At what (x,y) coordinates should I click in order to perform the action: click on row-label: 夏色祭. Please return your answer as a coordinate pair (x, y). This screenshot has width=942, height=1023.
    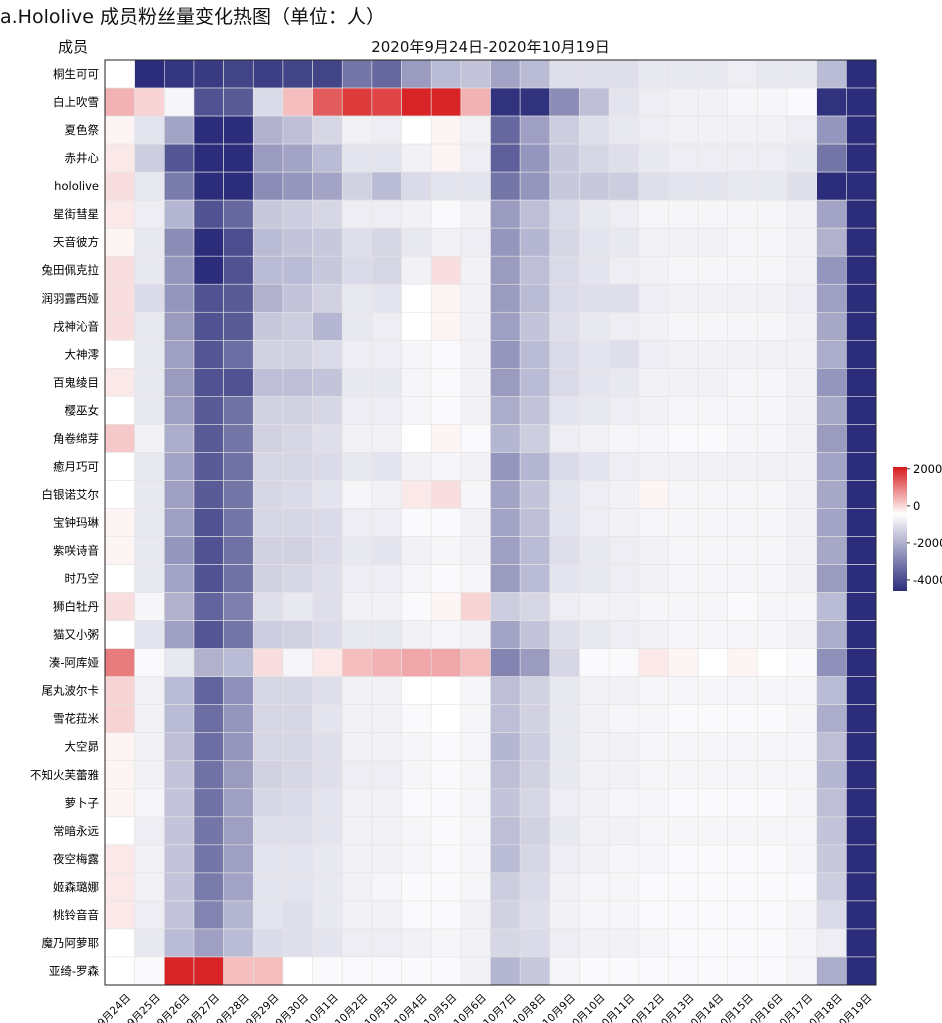
    Looking at the image, I should click on (82, 130).